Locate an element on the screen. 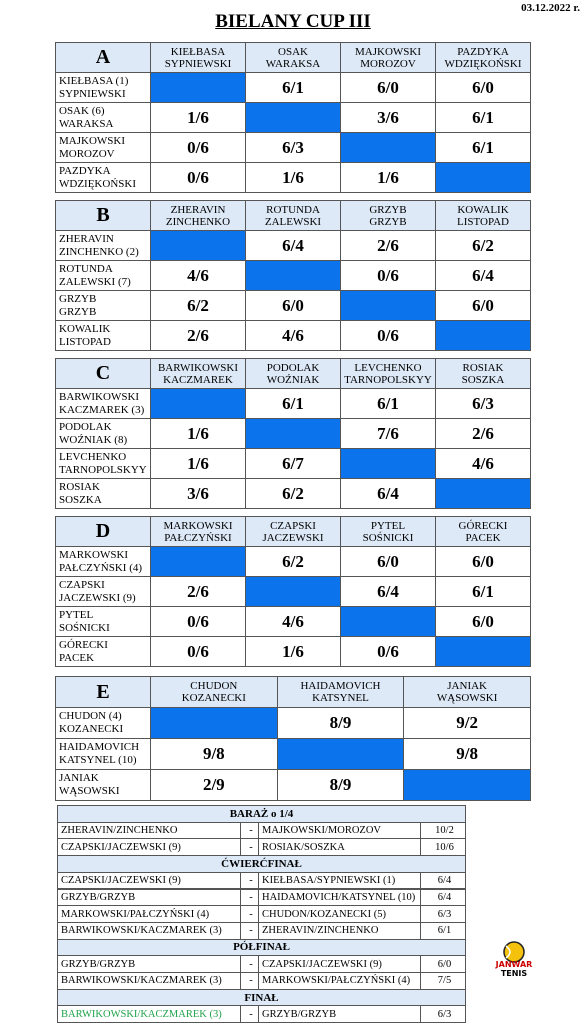 The image size is (586, 1024). column-header: MARKOWSKI PAŁCZYŃSKI is located at coordinates (198, 531).